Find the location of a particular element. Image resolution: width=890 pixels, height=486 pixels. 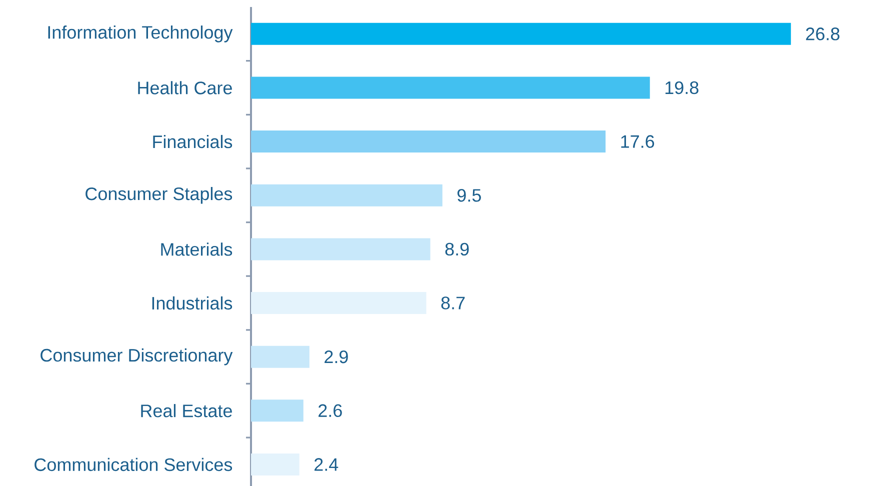

data-label: 2.9 is located at coordinates (336, 357).